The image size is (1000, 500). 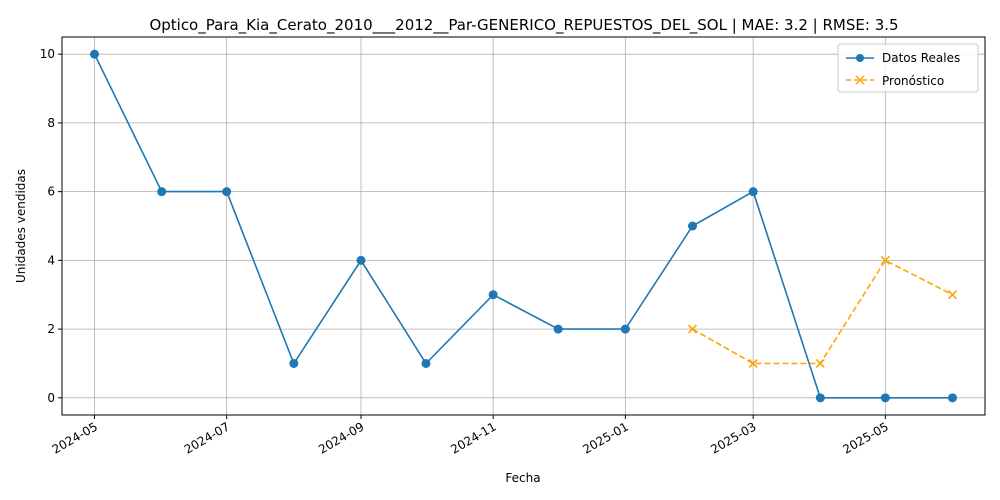 I want to click on y-axis-label: Unidades vendidas, so click(x=21, y=226).